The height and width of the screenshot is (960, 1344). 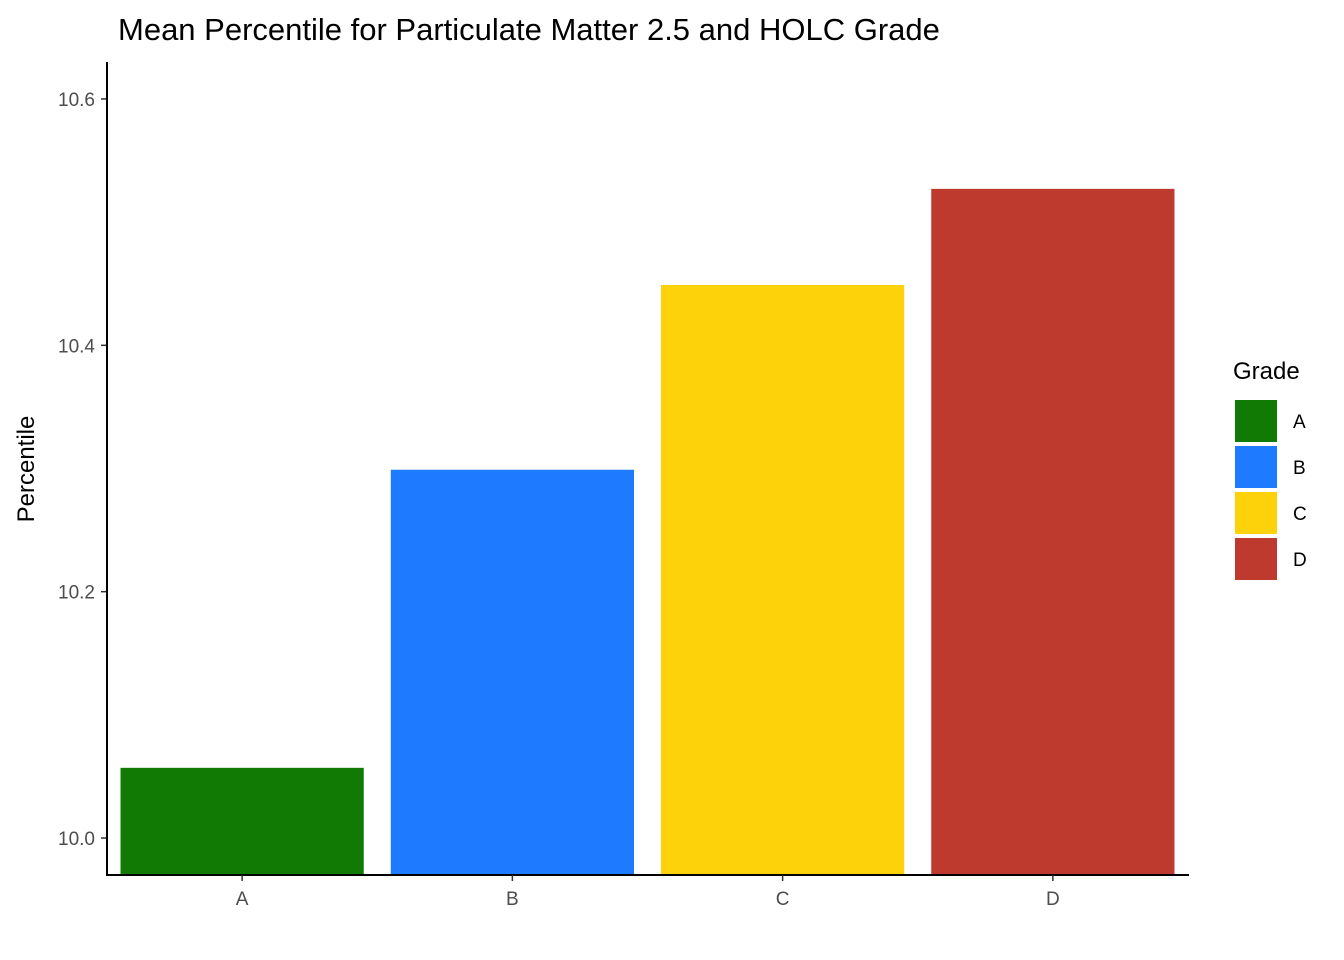 I want to click on x-tick-label: B, so click(x=512, y=899).